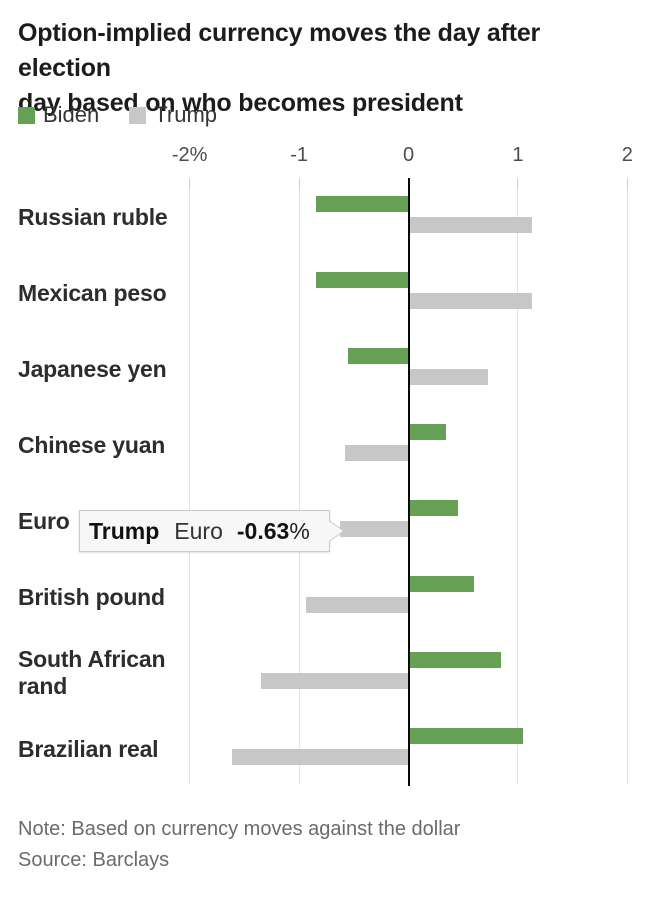 The image size is (645, 900). Describe the element at coordinates (71, 114) in the screenshot. I see `legend-label-biden: Biden` at that location.